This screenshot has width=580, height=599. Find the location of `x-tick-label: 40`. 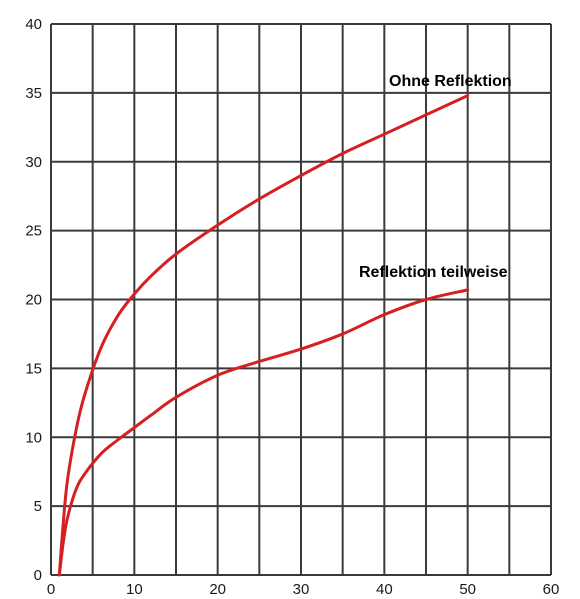

x-tick-label: 40 is located at coordinates (384, 589).